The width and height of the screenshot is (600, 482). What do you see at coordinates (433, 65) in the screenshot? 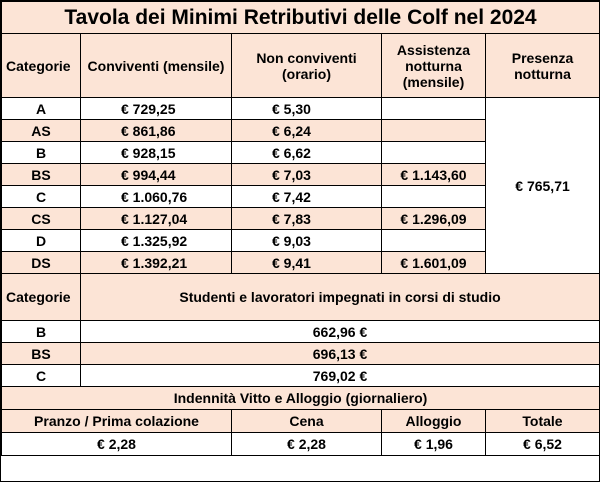
I see `header-assistenza-notturna: Assistenza notturna (mensile)` at bounding box center [433, 65].